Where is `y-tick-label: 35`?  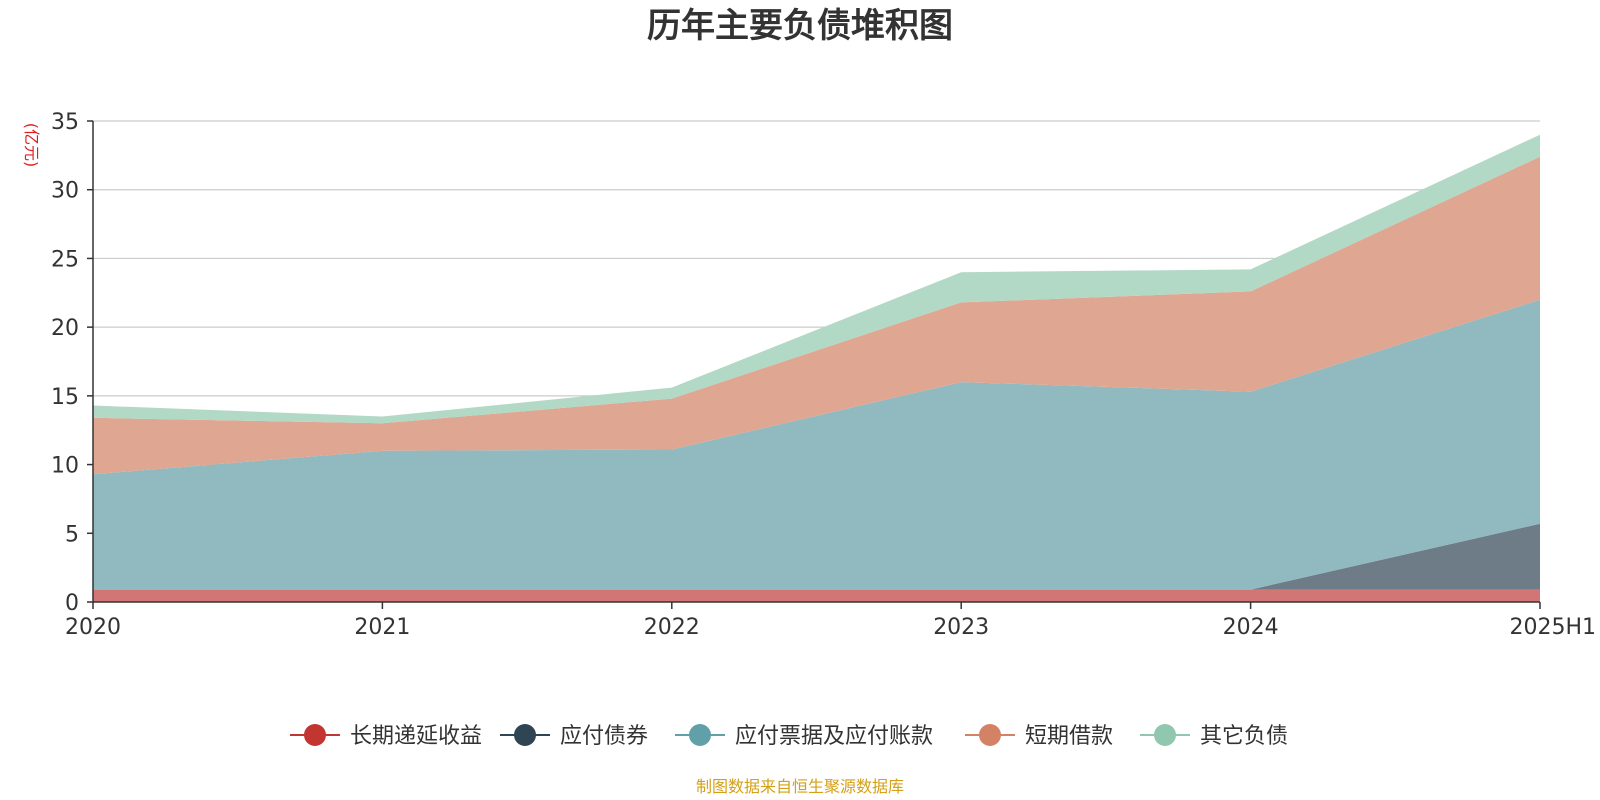
y-tick-label: 35 is located at coordinates (65, 122).